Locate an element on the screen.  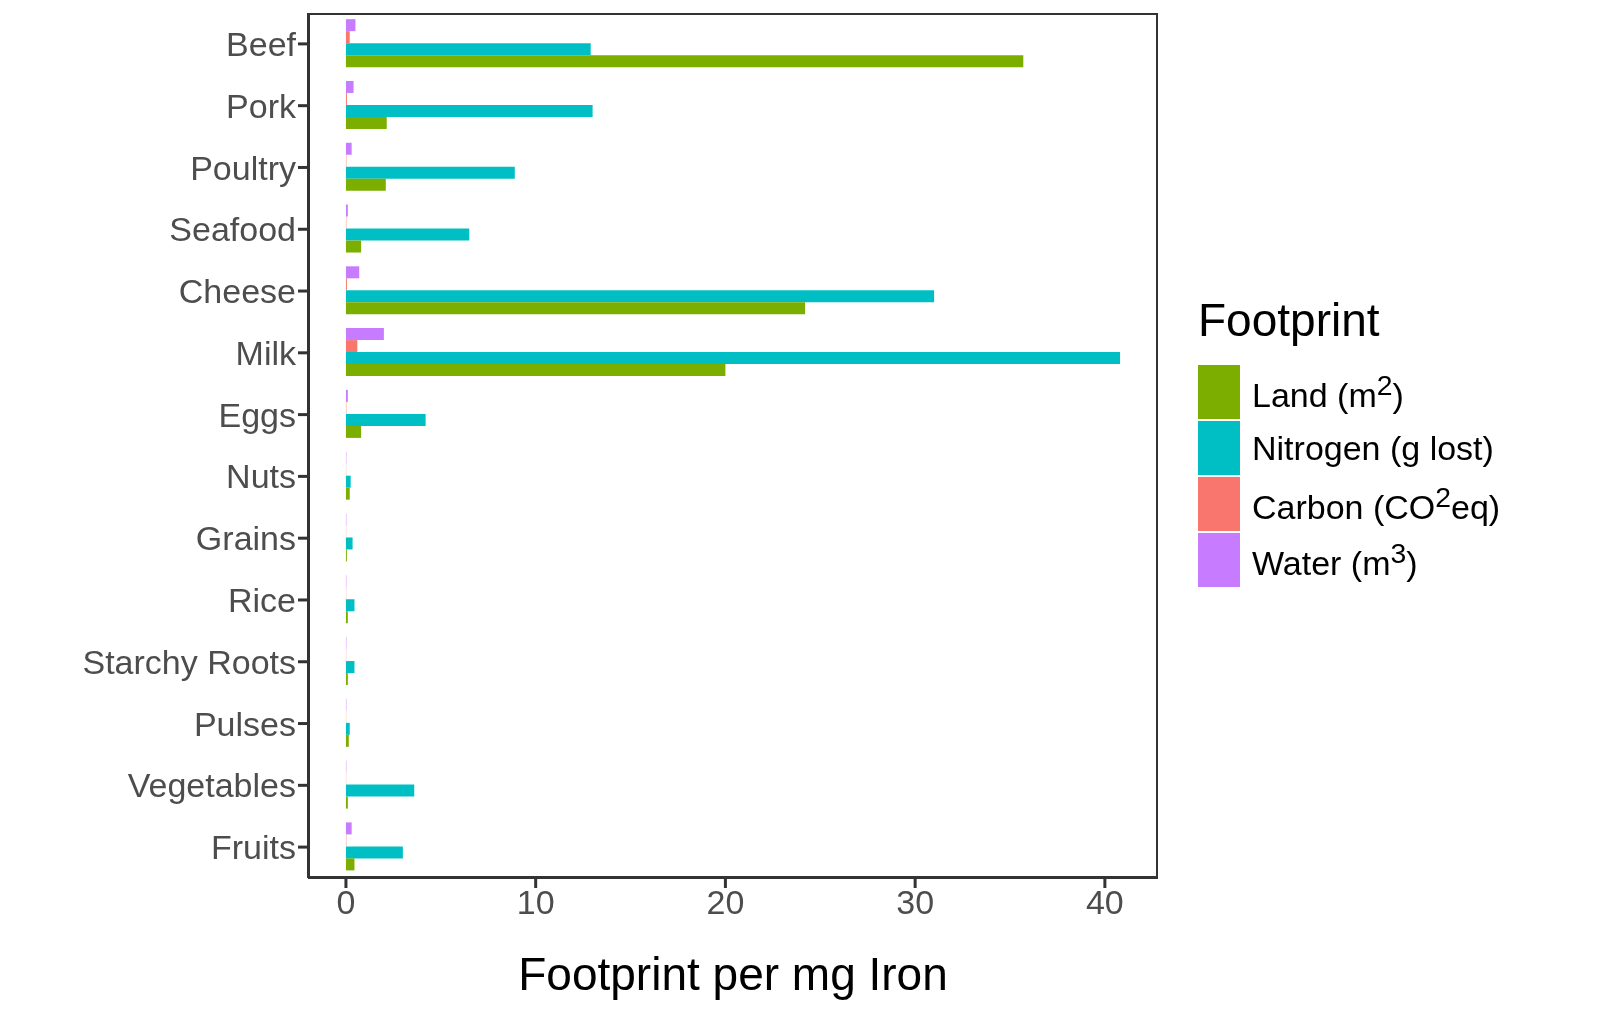
x-tick-label: 40 is located at coordinates (1104, 902).